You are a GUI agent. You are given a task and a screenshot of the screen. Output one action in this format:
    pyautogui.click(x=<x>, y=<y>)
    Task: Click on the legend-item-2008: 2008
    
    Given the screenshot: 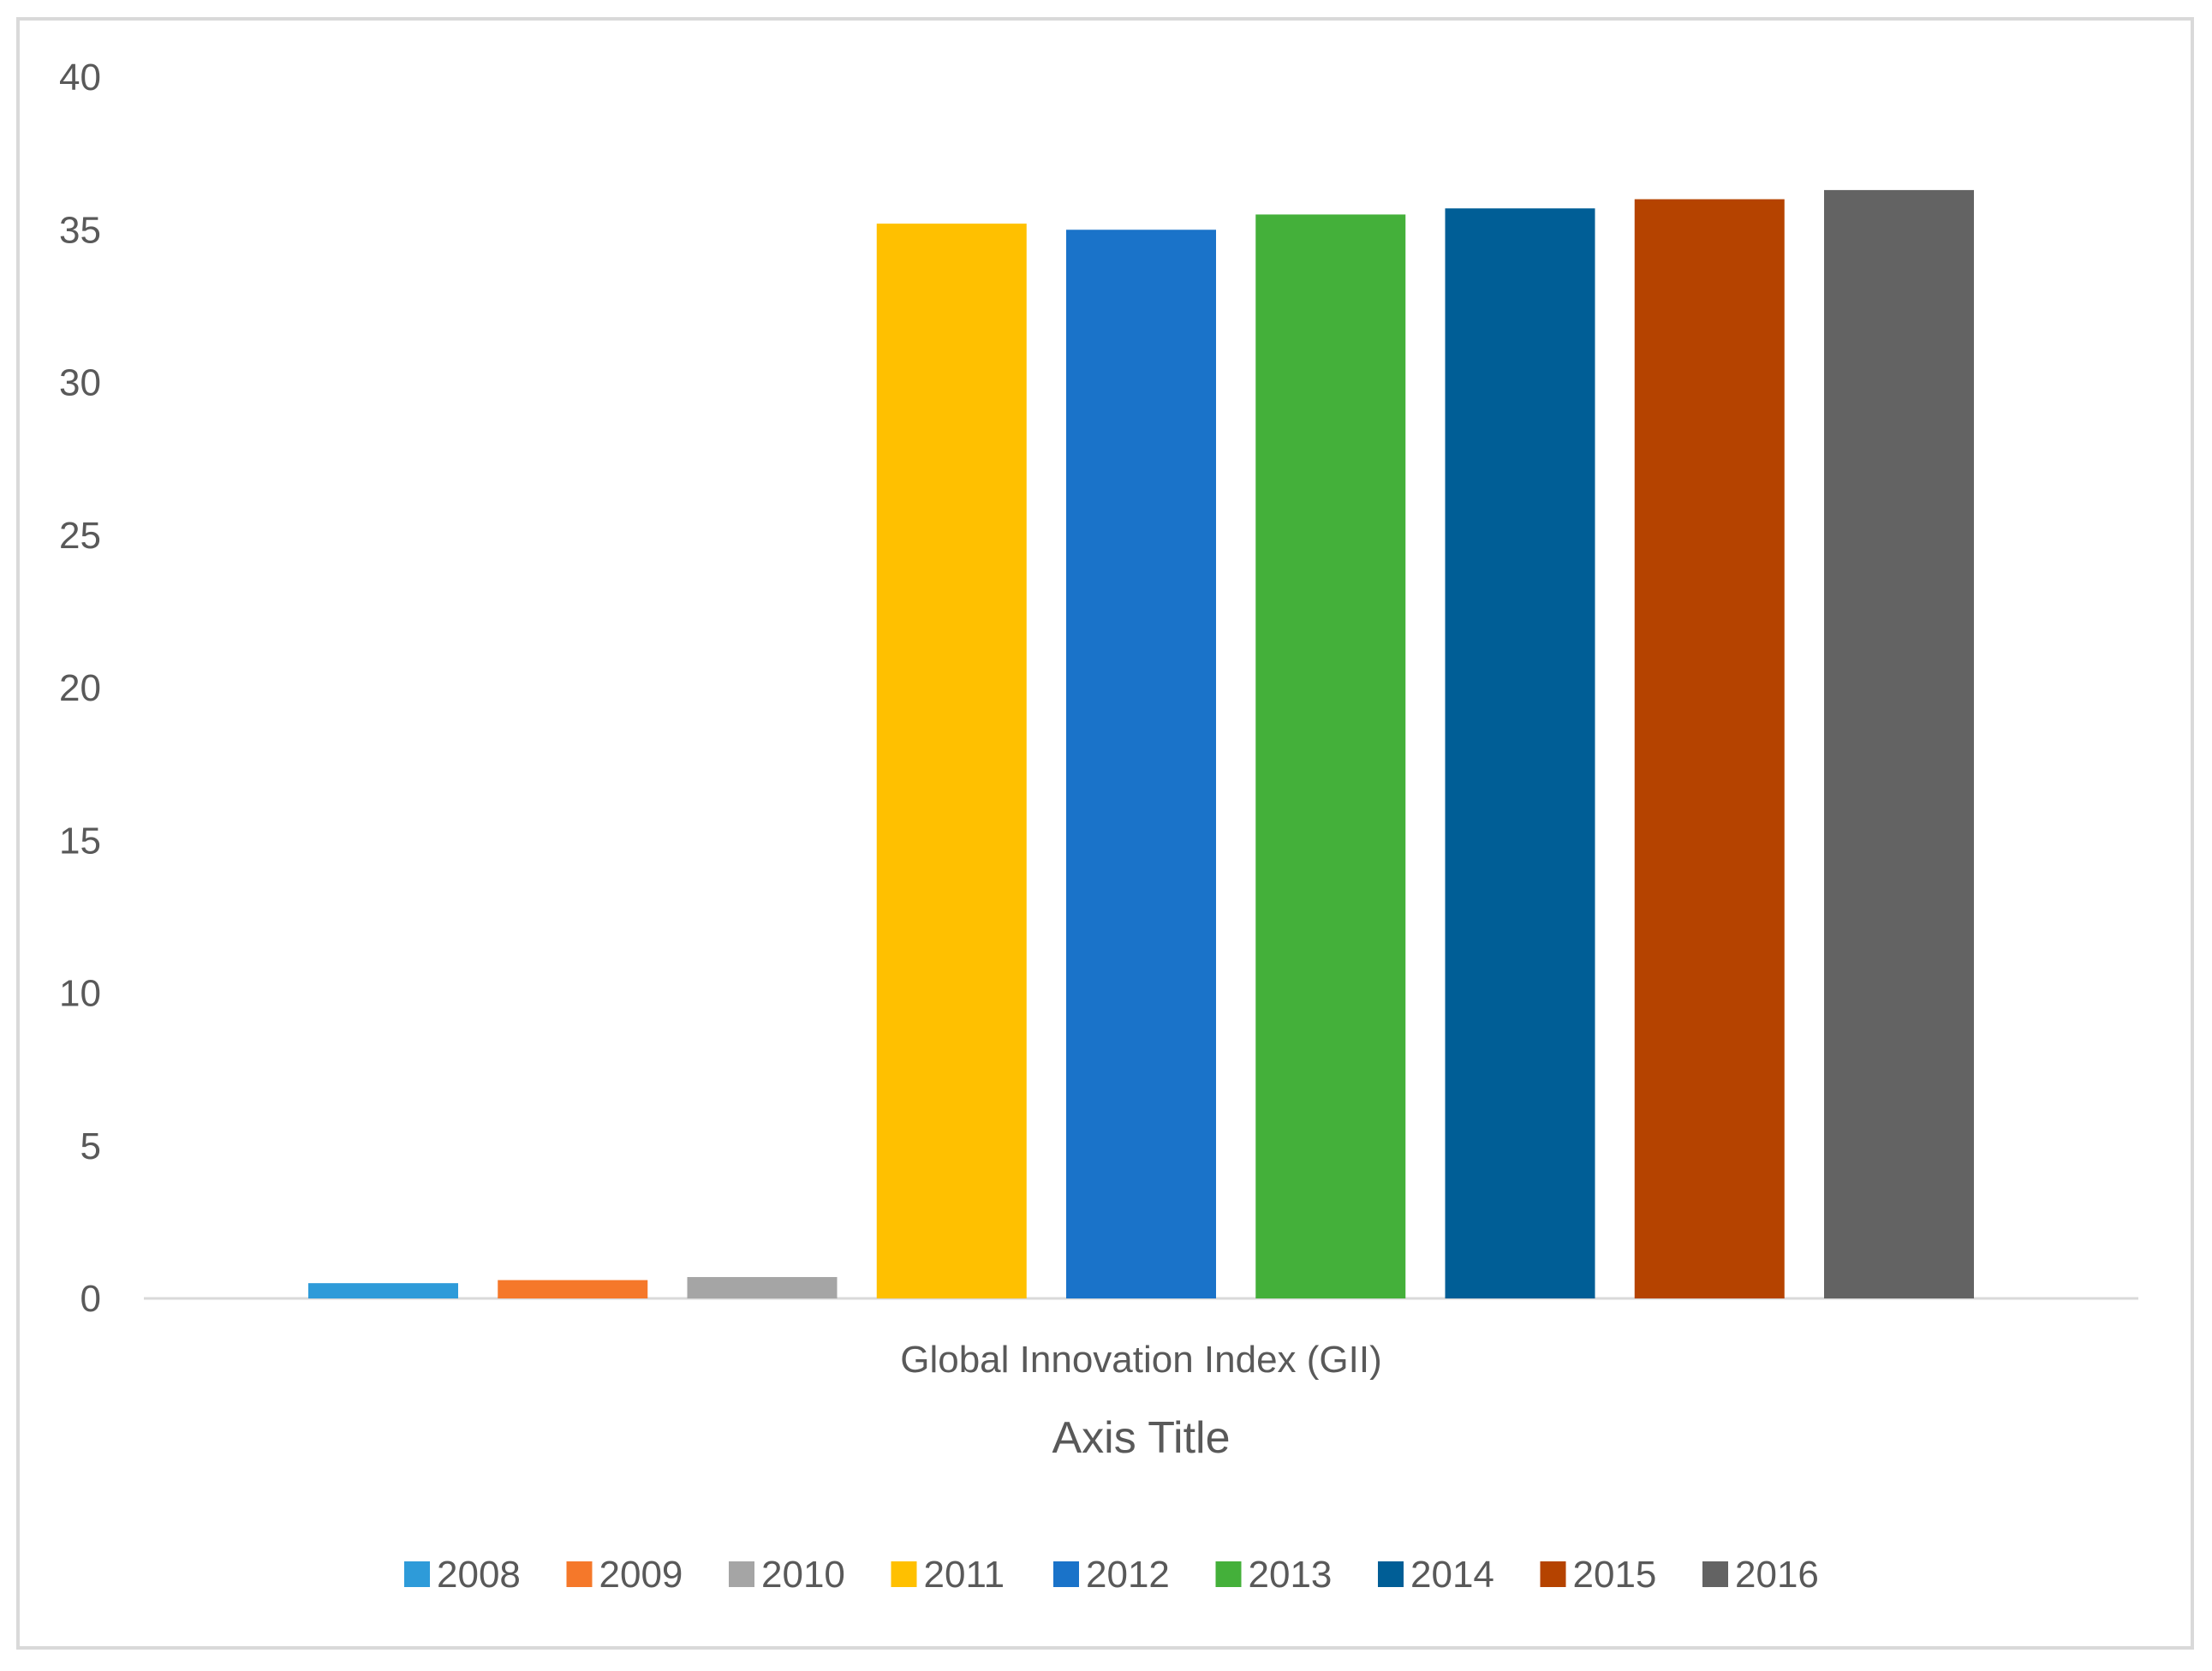 What is the action you would take?
    pyautogui.click(x=462, y=1575)
    